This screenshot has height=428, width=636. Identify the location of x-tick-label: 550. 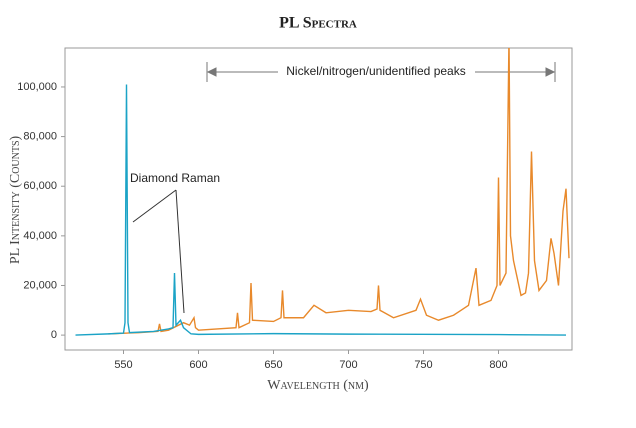
(123, 365).